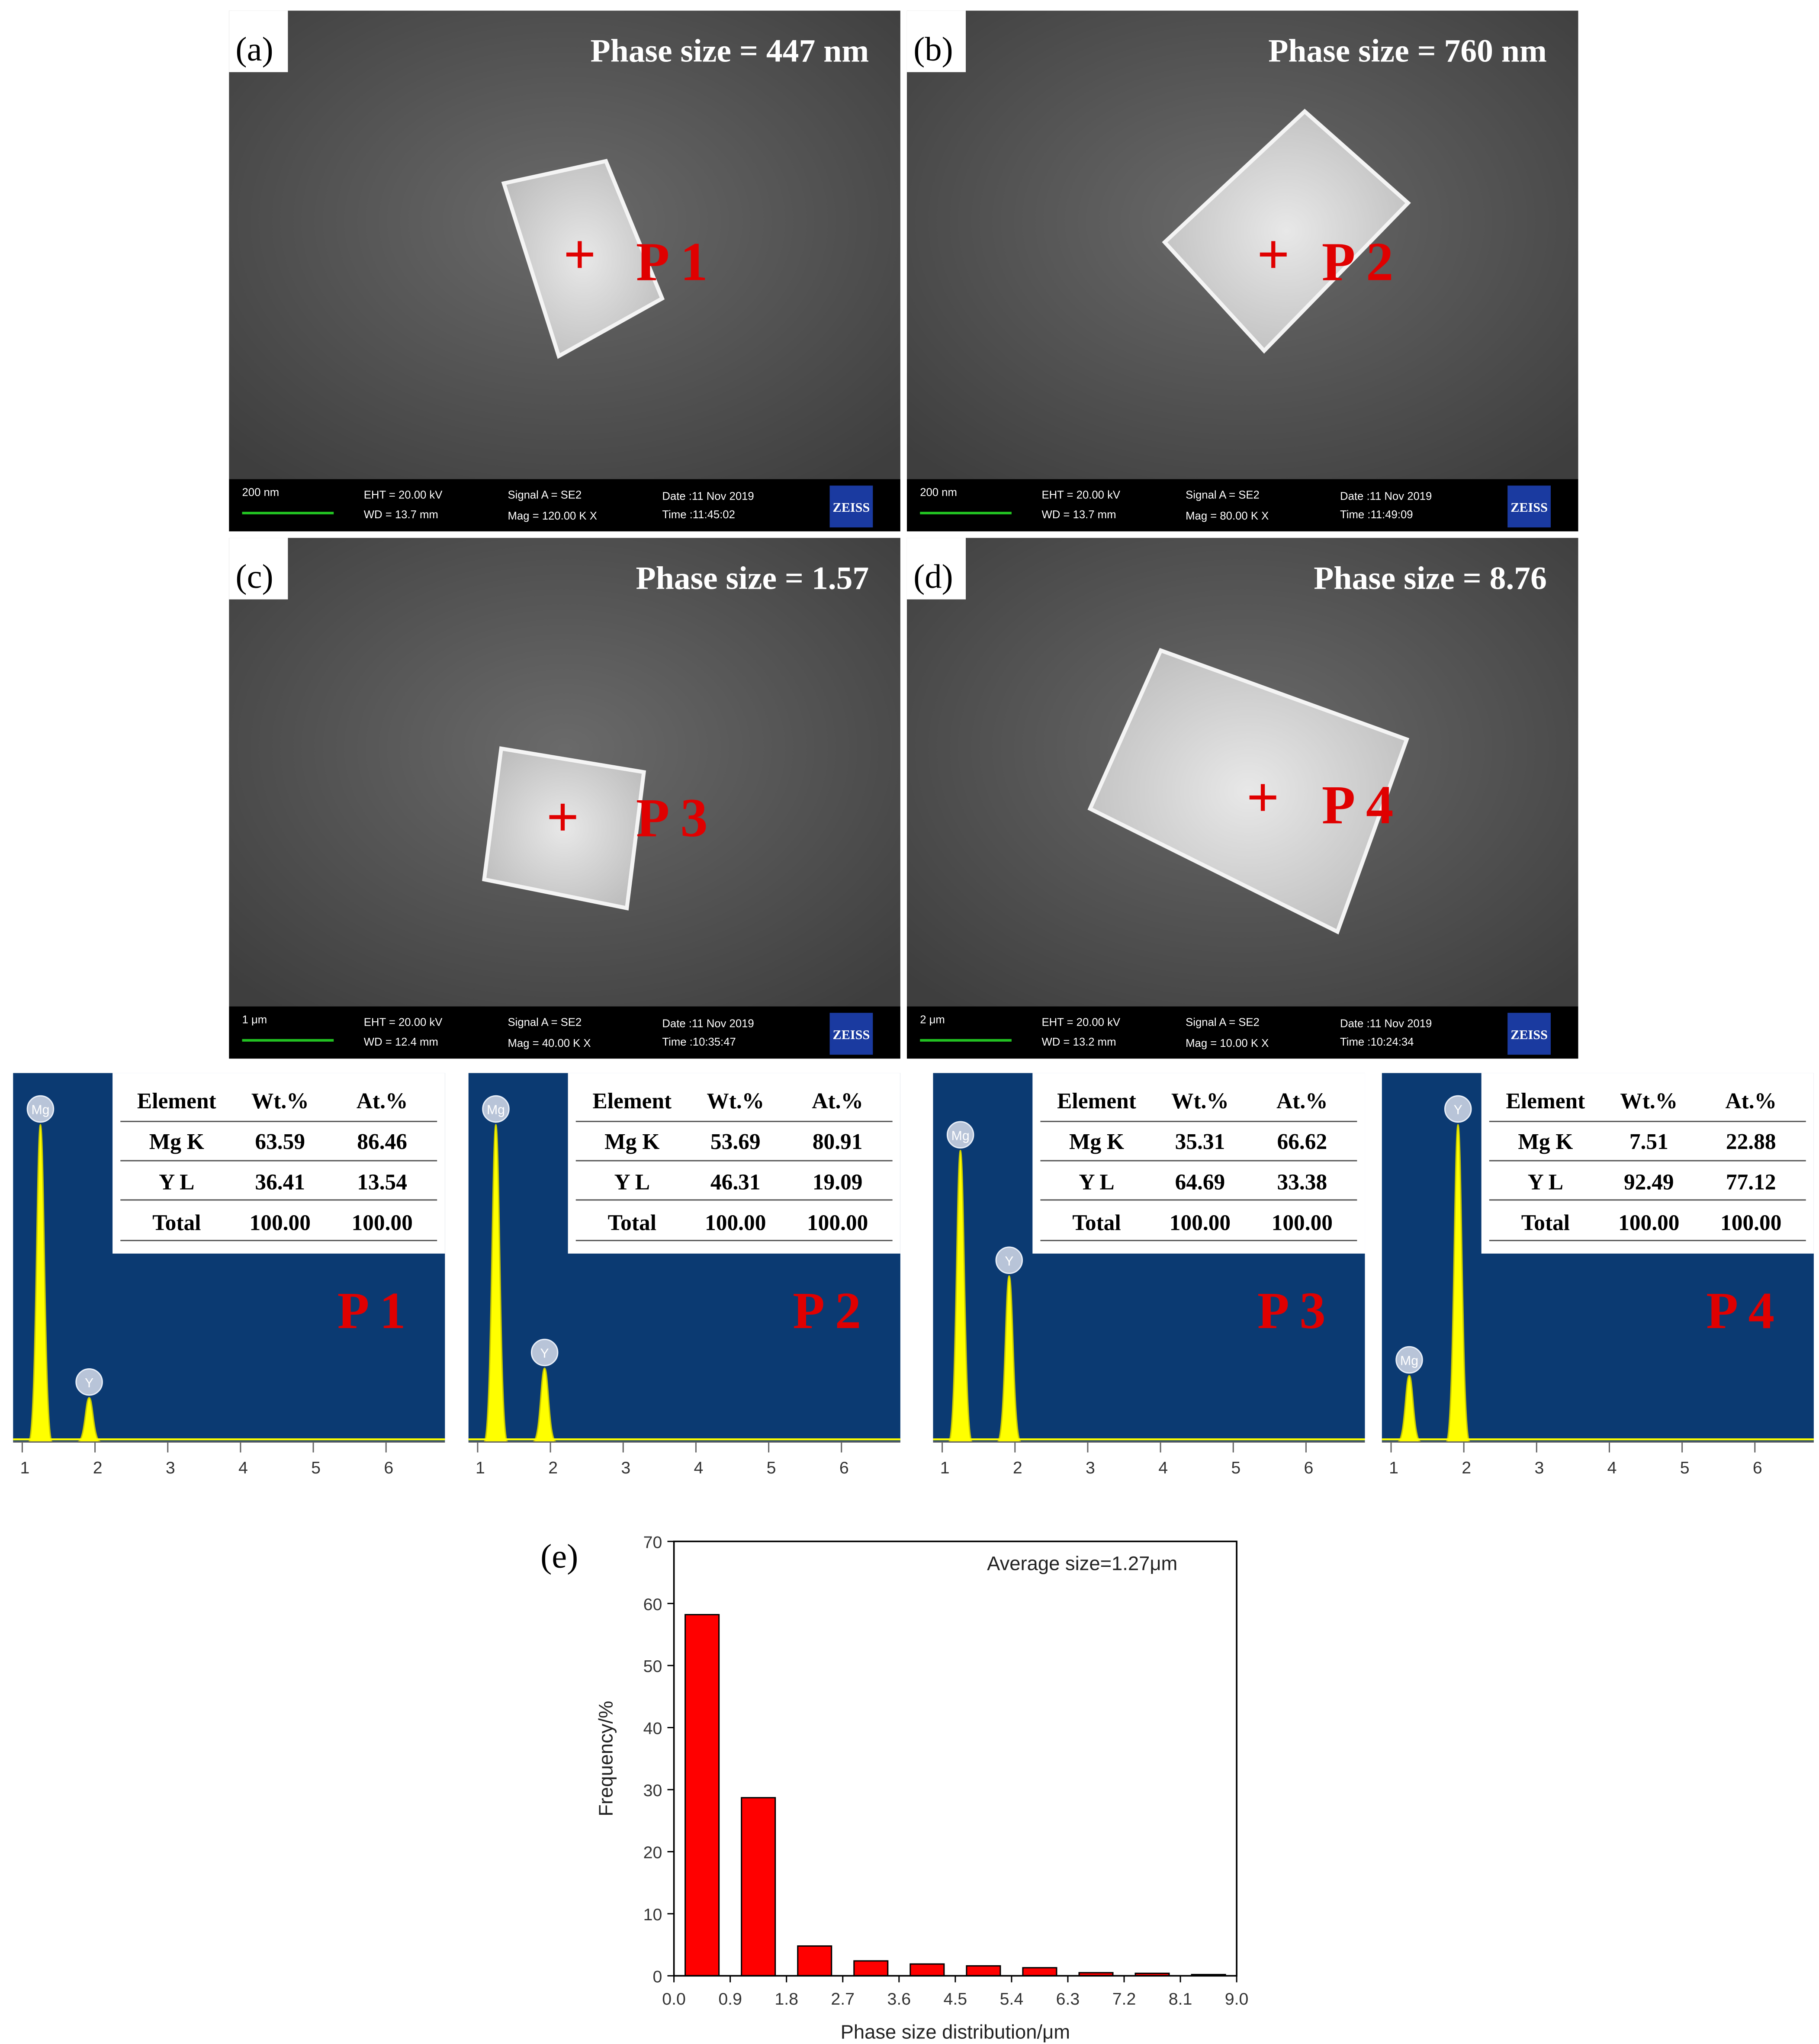 The width and height of the screenshot is (1819, 2044). Describe the element at coordinates (1273, 254) in the screenshot. I see `cross-marker: +` at that location.